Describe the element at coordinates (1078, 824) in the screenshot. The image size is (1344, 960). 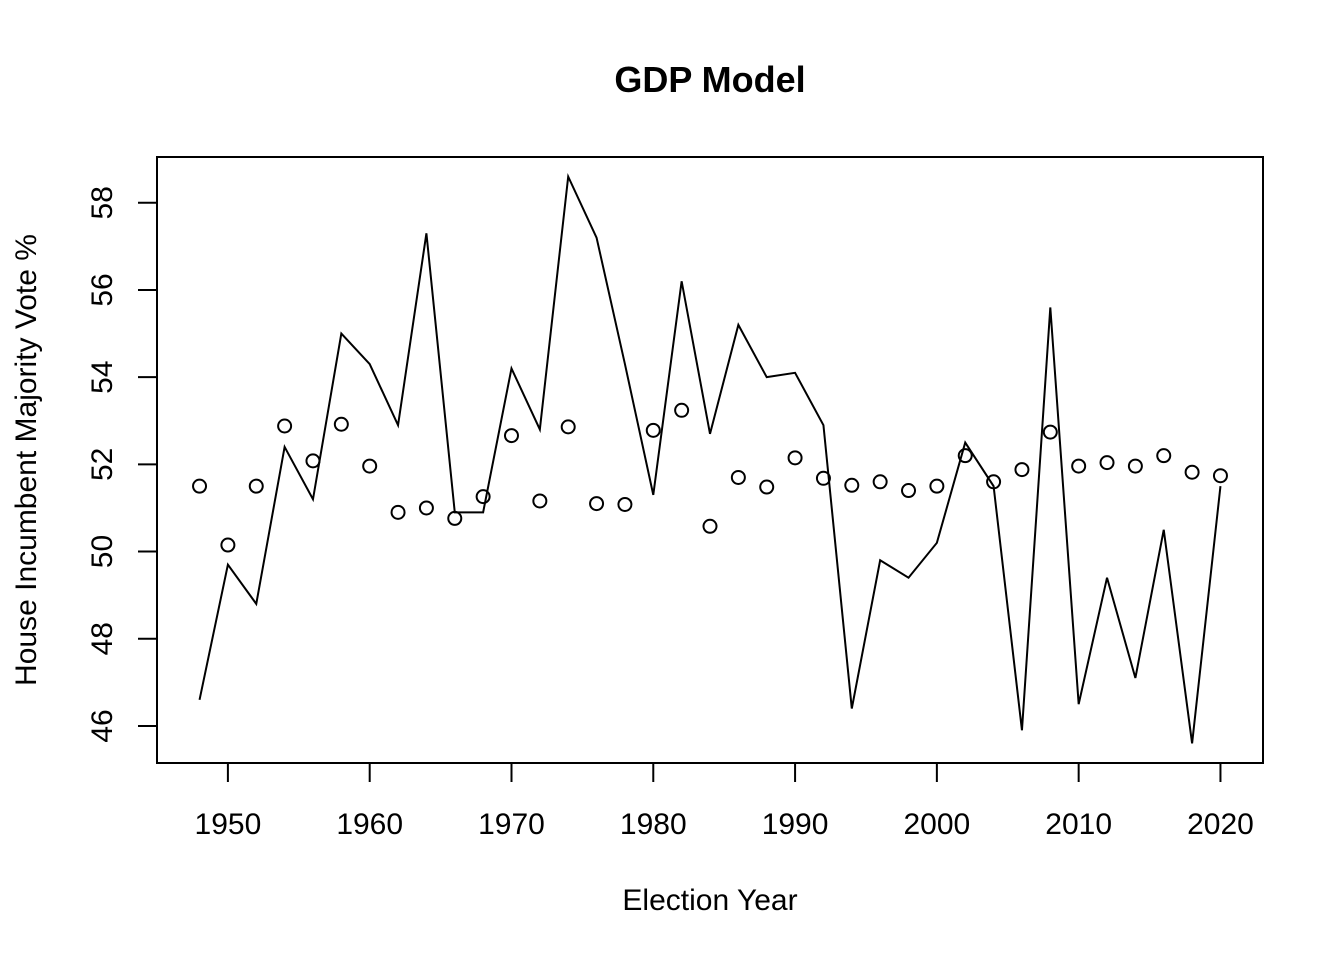
I see `x-tick-label: 2010` at that location.